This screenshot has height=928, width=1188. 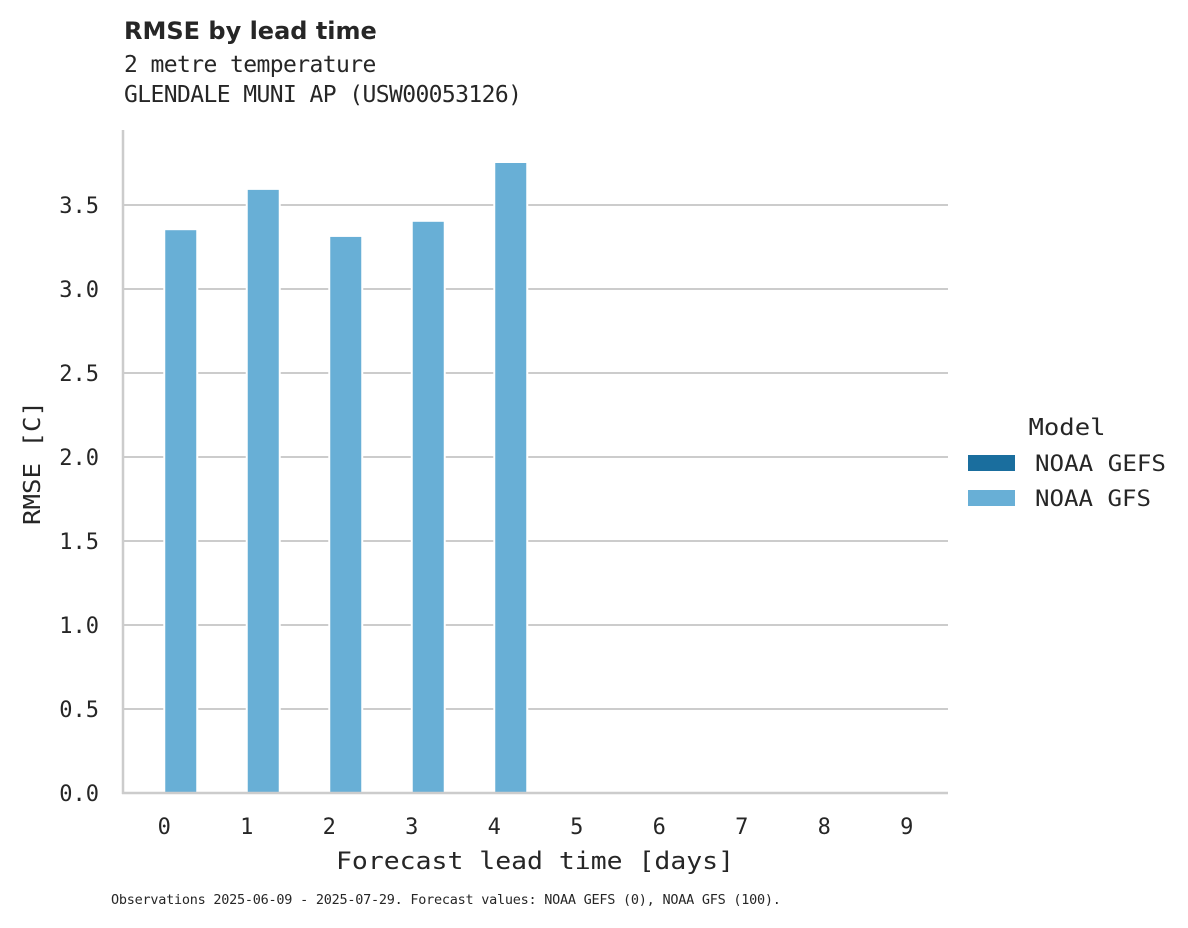 I want to click on chart-subtitle-variable: 2 metre temperature, so click(x=250, y=65).